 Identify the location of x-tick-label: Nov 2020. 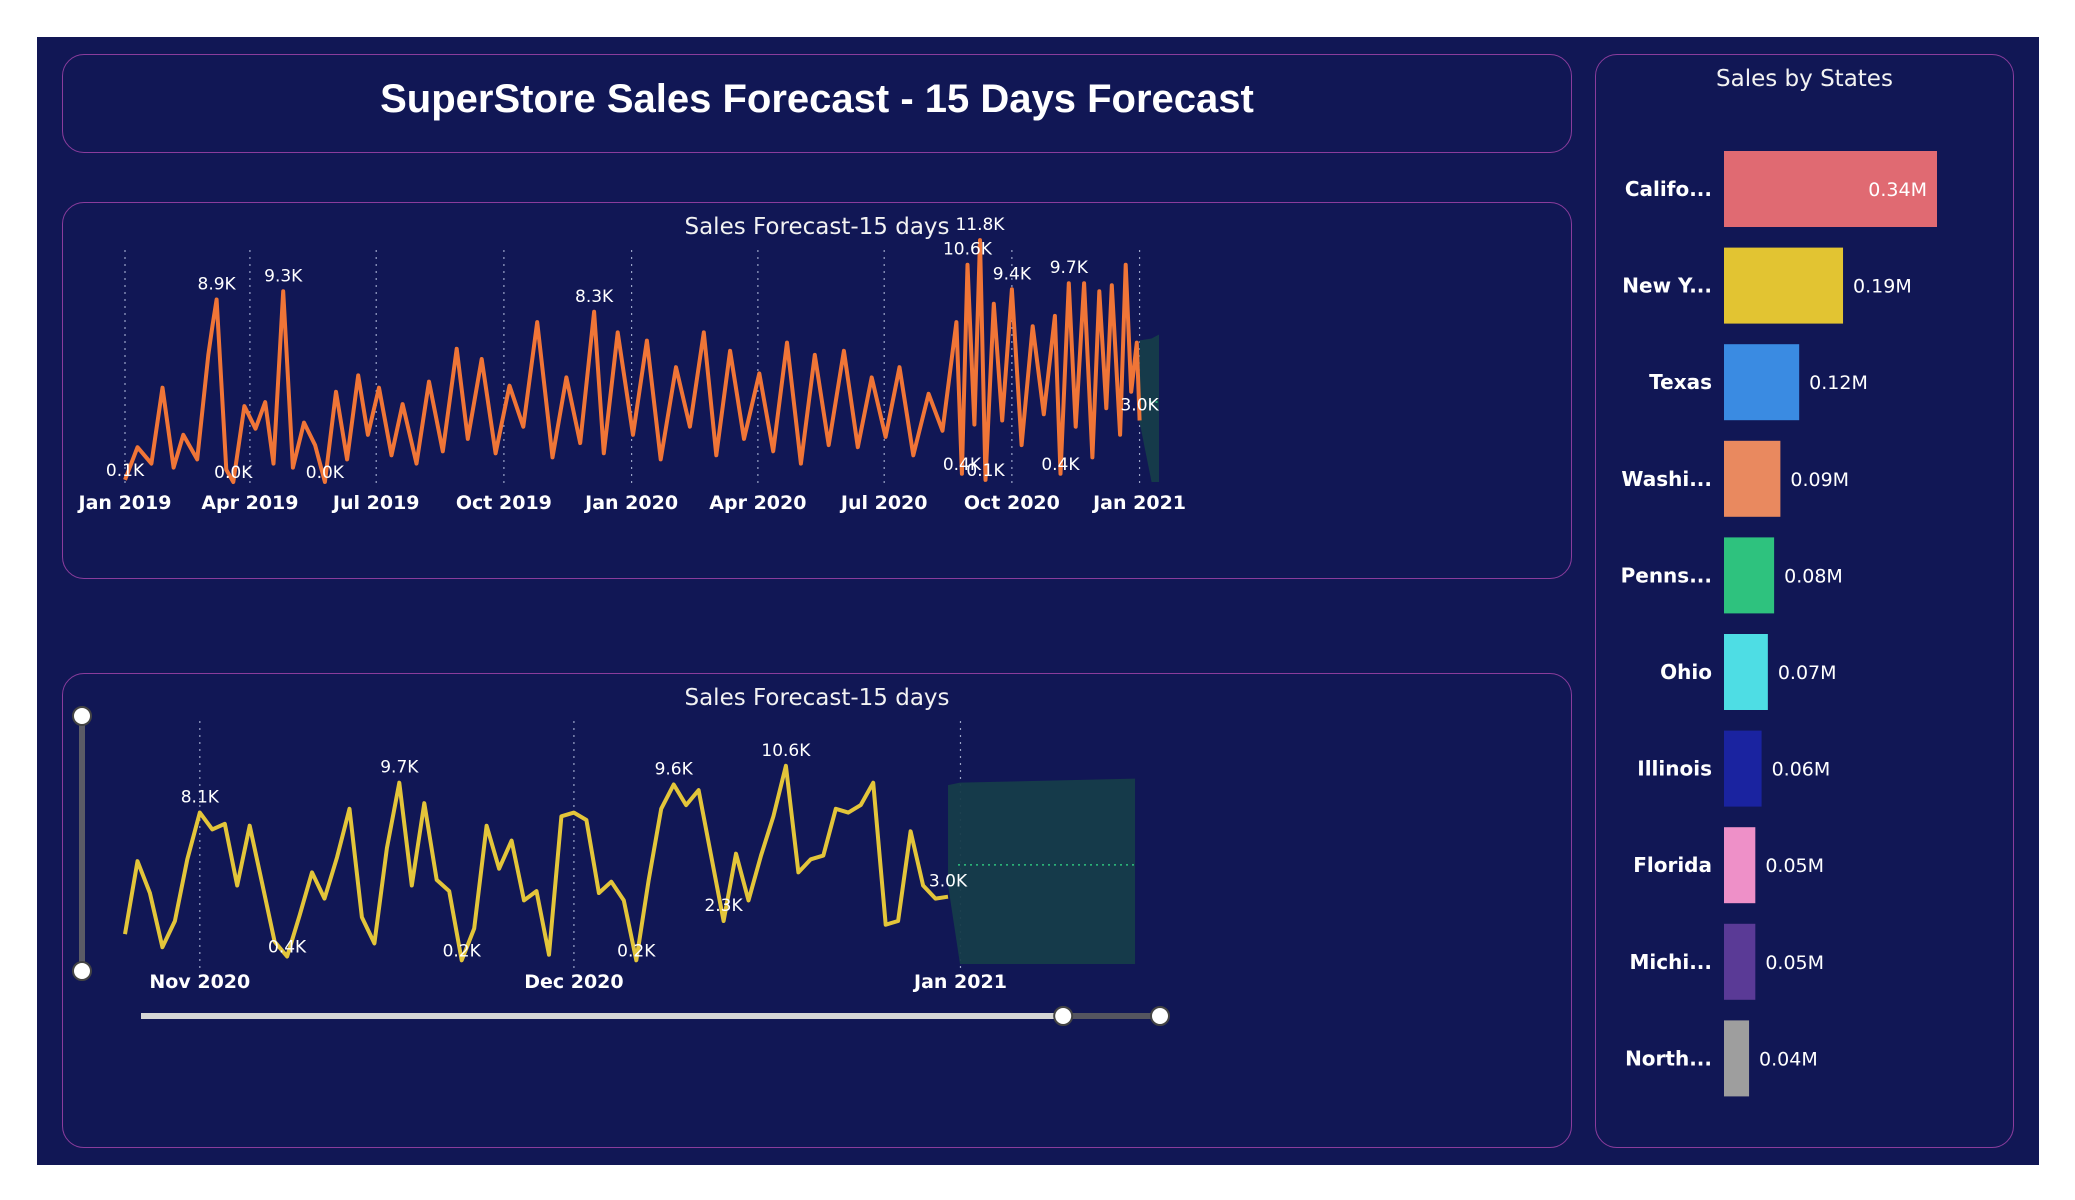
(199, 982).